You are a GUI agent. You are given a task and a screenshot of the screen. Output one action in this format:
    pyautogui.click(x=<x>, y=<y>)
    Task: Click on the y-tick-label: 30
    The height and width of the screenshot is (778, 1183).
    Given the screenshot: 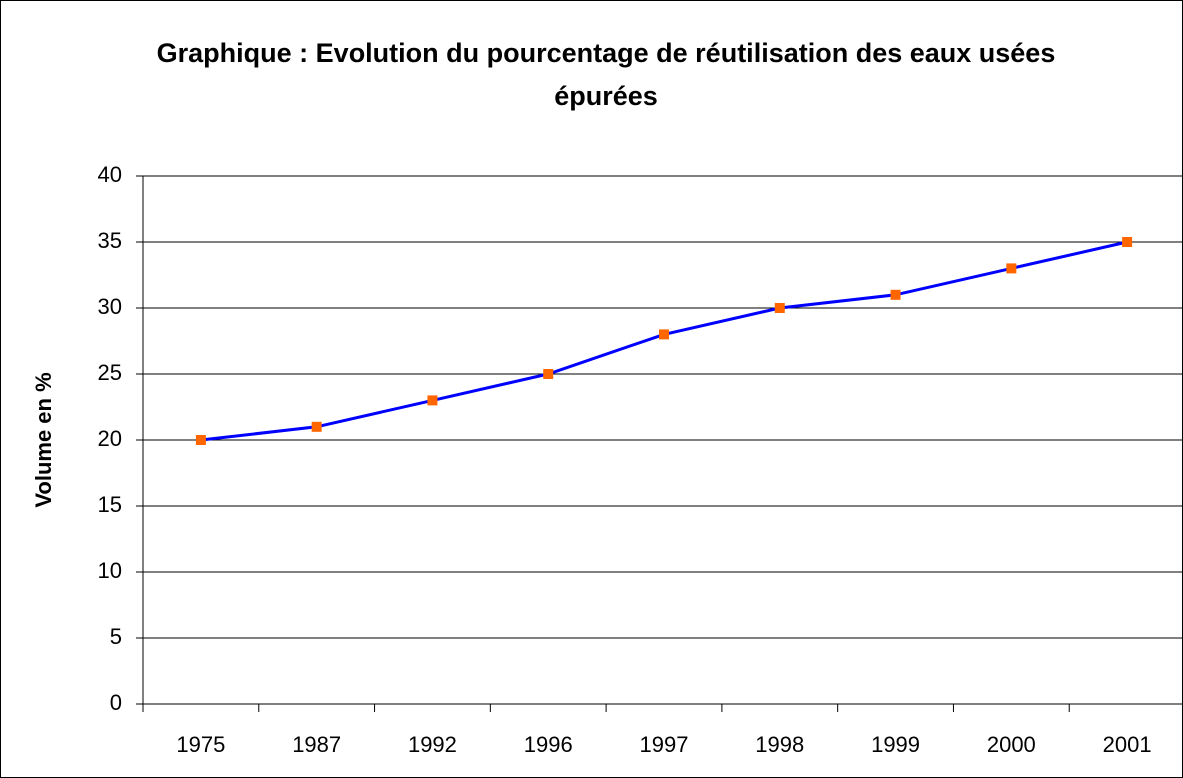 What is the action you would take?
    pyautogui.click(x=110, y=306)
    